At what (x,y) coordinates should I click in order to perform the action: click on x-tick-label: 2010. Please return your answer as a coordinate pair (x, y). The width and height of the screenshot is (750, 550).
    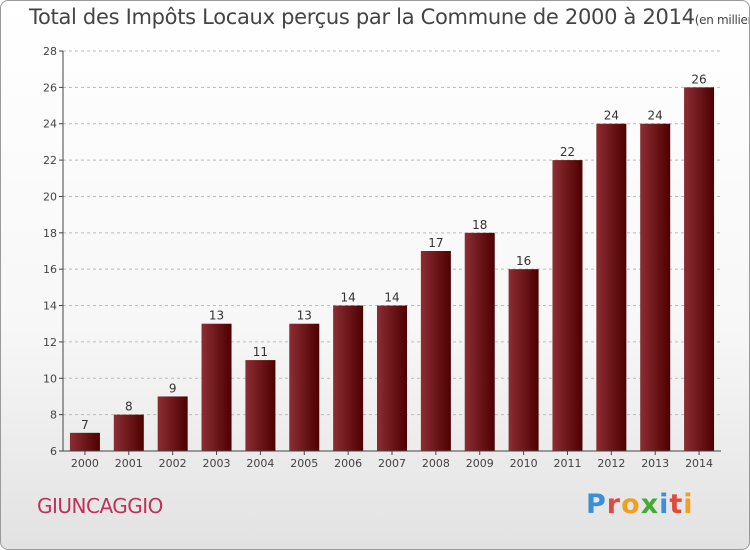
    Looking at the image, I should click on (524, 463).